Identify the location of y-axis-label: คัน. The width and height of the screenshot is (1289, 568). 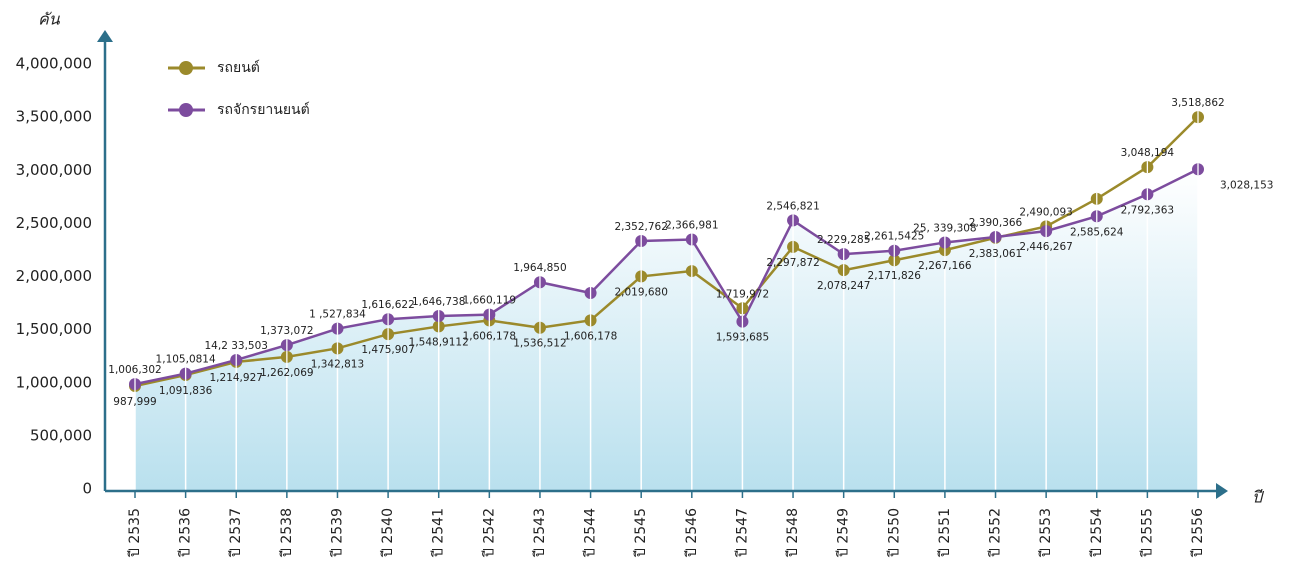
(49, 19).